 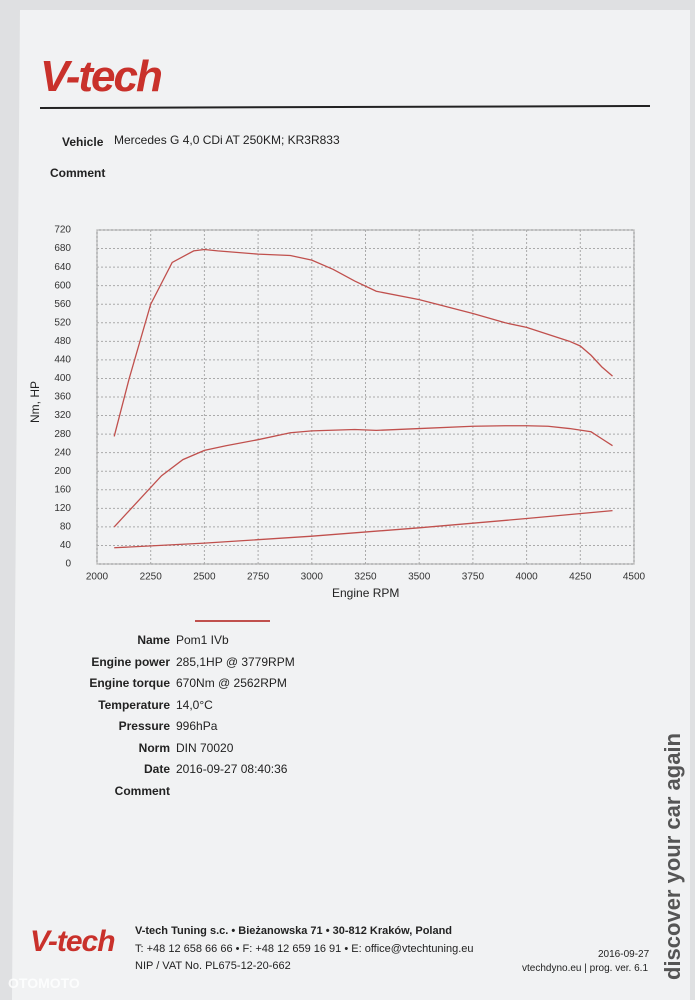 I want to click on result-value: DIN 70020, so click(x=205, y=747).